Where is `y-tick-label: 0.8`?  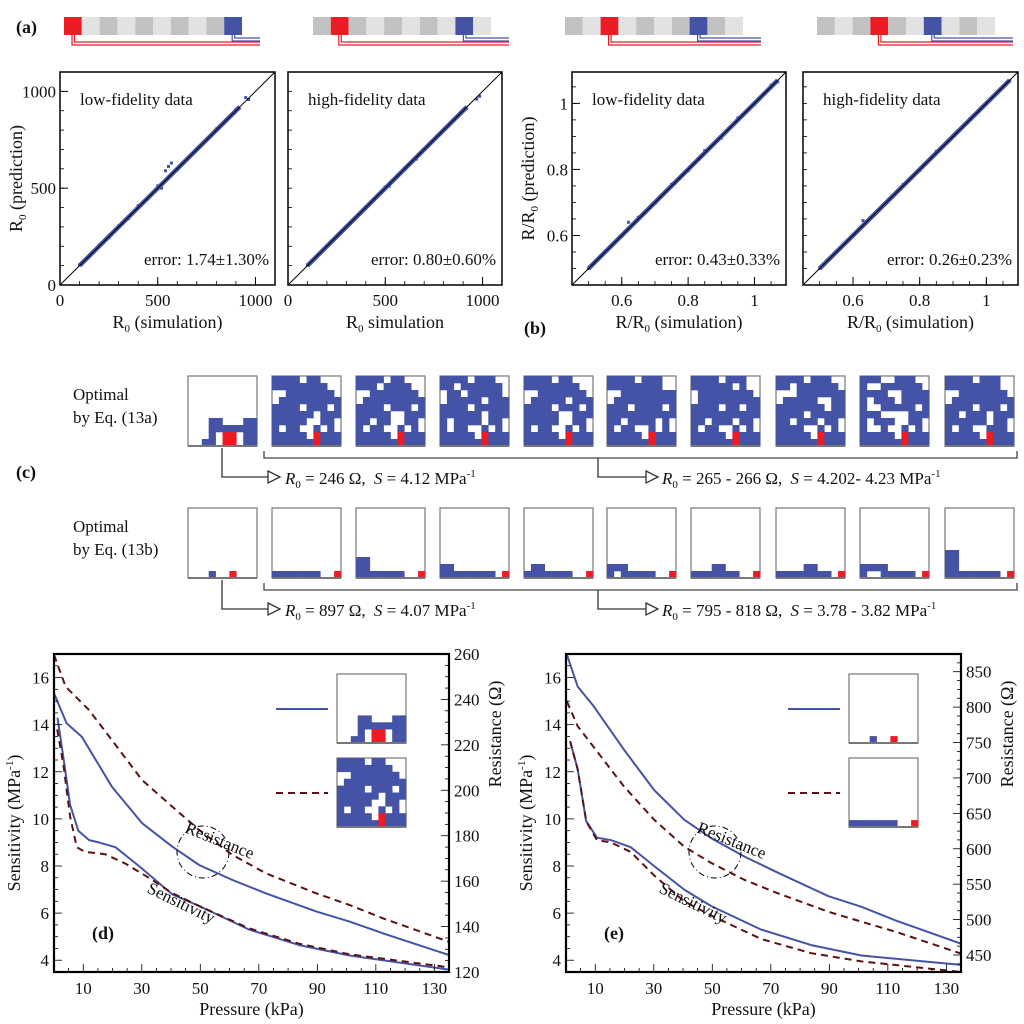 y-tick-label: 0.8 is located at coordinates (557, 169).